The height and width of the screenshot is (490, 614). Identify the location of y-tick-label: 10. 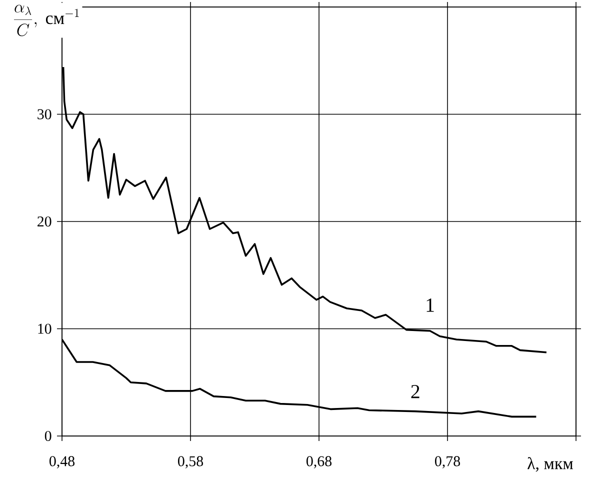
(45, 329).